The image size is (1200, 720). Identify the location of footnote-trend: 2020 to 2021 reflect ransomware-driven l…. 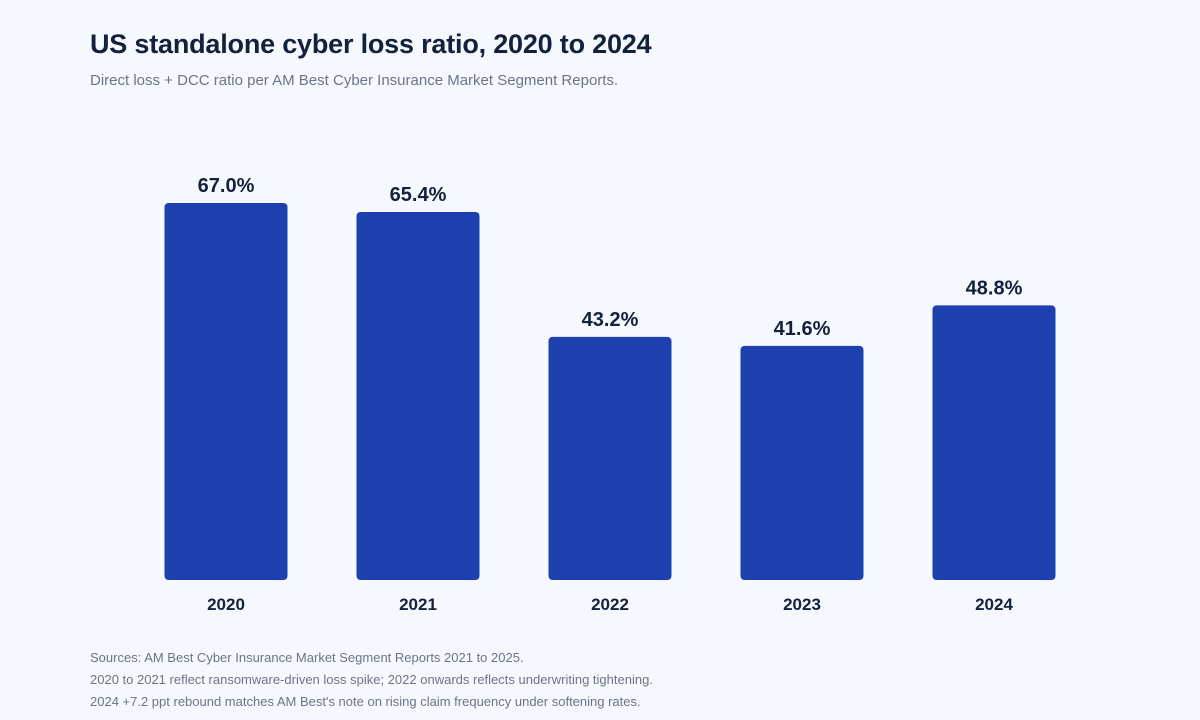
(371, 679).